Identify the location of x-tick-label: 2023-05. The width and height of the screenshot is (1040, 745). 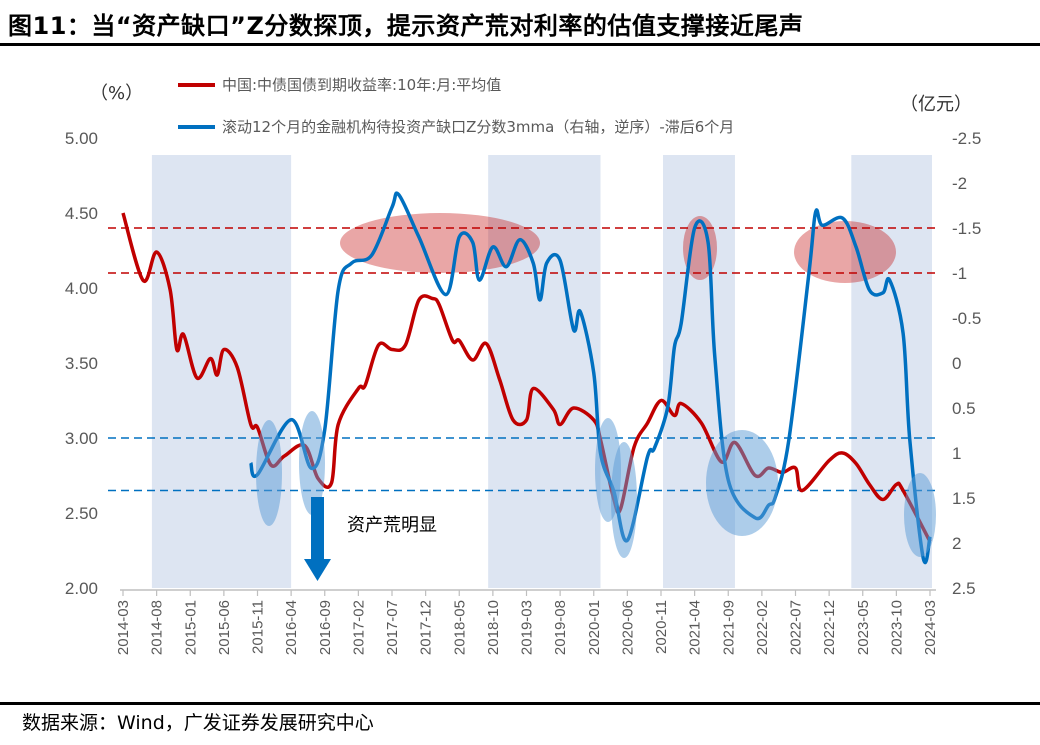
(863, 627).